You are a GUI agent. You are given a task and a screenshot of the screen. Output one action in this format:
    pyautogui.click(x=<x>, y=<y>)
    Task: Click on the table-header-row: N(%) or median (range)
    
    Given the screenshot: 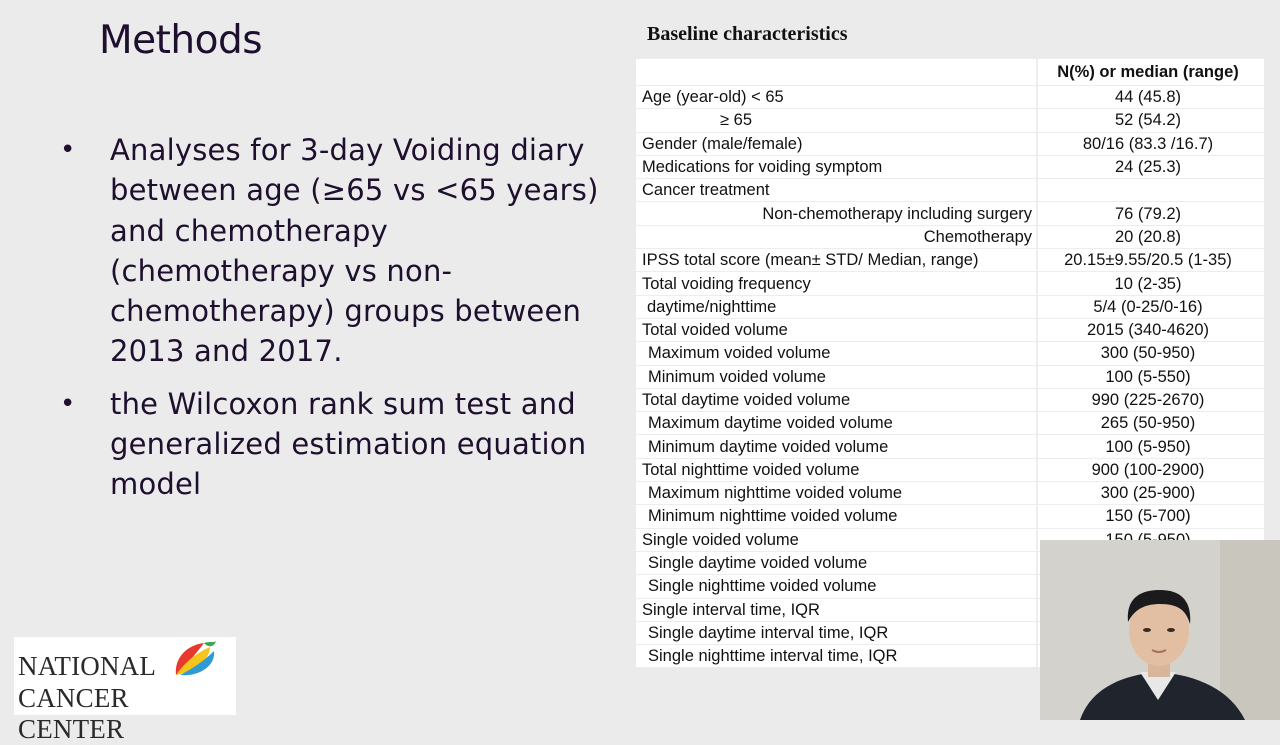 What is the action you would take?
    pyautogui.click(x=950, y=72)
    